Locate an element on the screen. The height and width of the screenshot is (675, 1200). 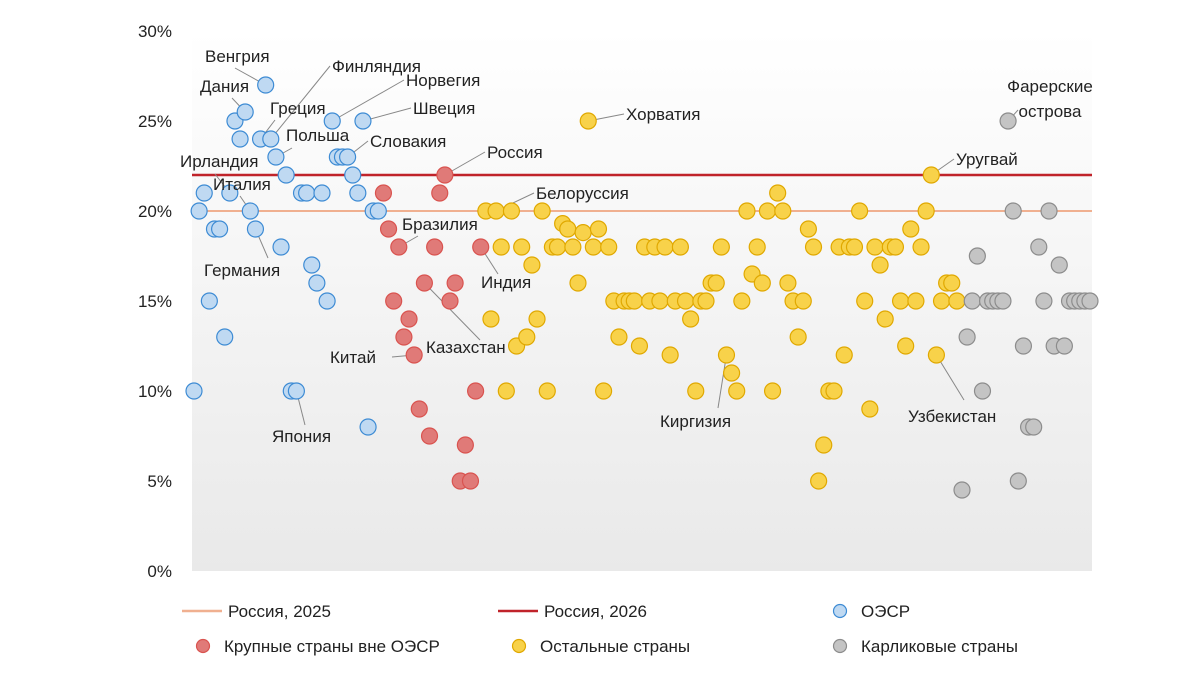
legend-item: Крупные страны вне ОЭСР is located at coordinates (317, 646).